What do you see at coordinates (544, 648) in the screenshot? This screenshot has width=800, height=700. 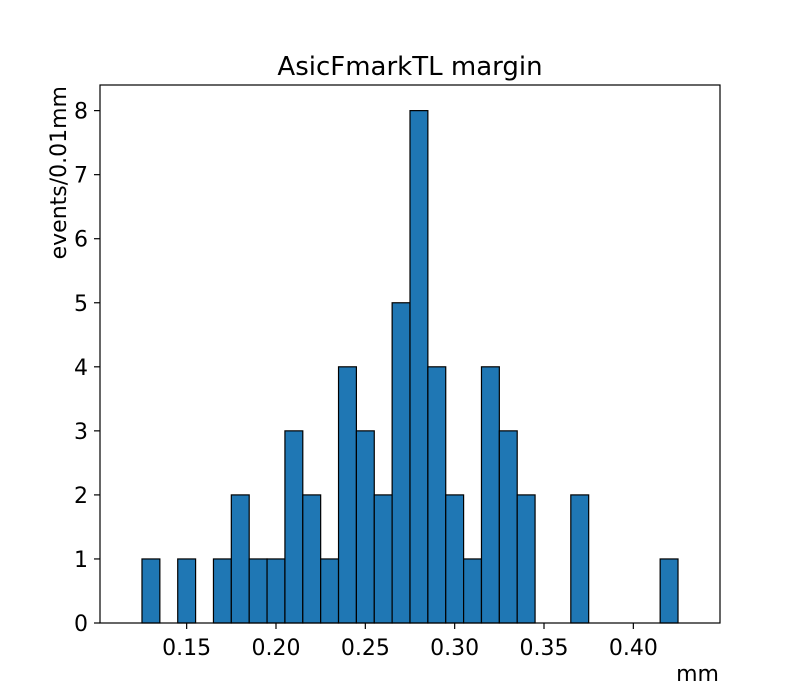 I see `x-tick-label: 0.35` at bounding box center [544, 648].